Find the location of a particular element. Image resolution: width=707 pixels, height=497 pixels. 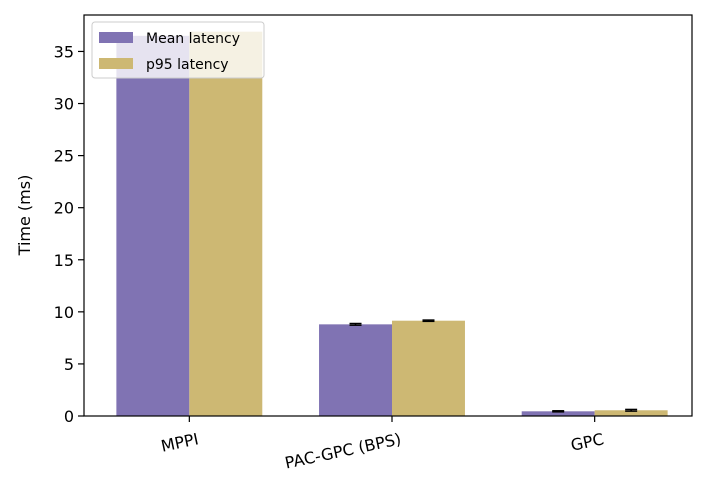

x-axis: MPPI PAC-GPC (BPS) GPC is located at coordinates (382, 444).